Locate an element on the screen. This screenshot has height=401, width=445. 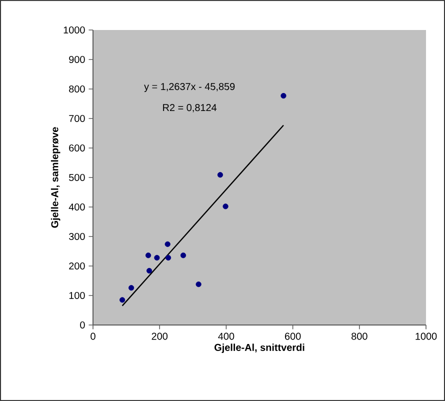
y-tick-label: 900 is located at coordinates (77, 60).